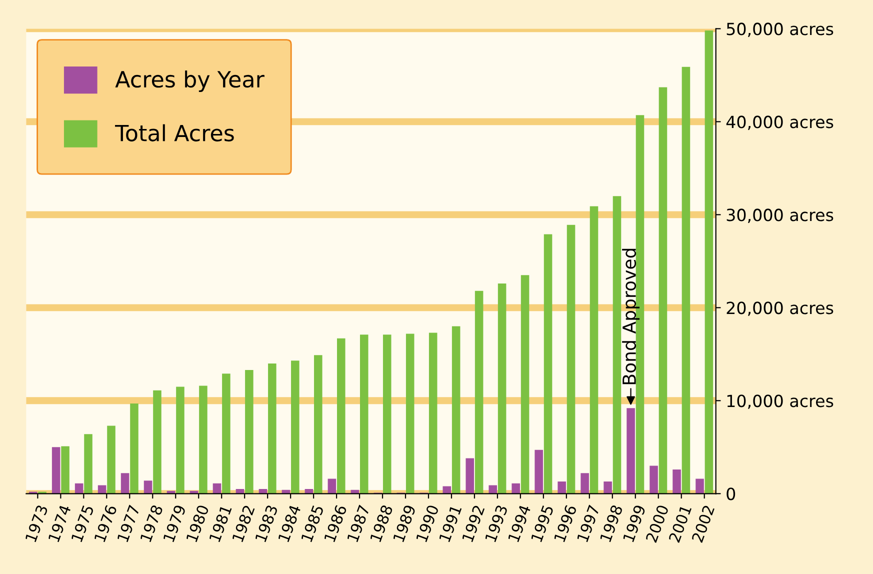  What do you see at coordinates (780, 401) in the screenshot?
I see `y-tick-label: 10,000 acres` at bounding box center [780, 401].